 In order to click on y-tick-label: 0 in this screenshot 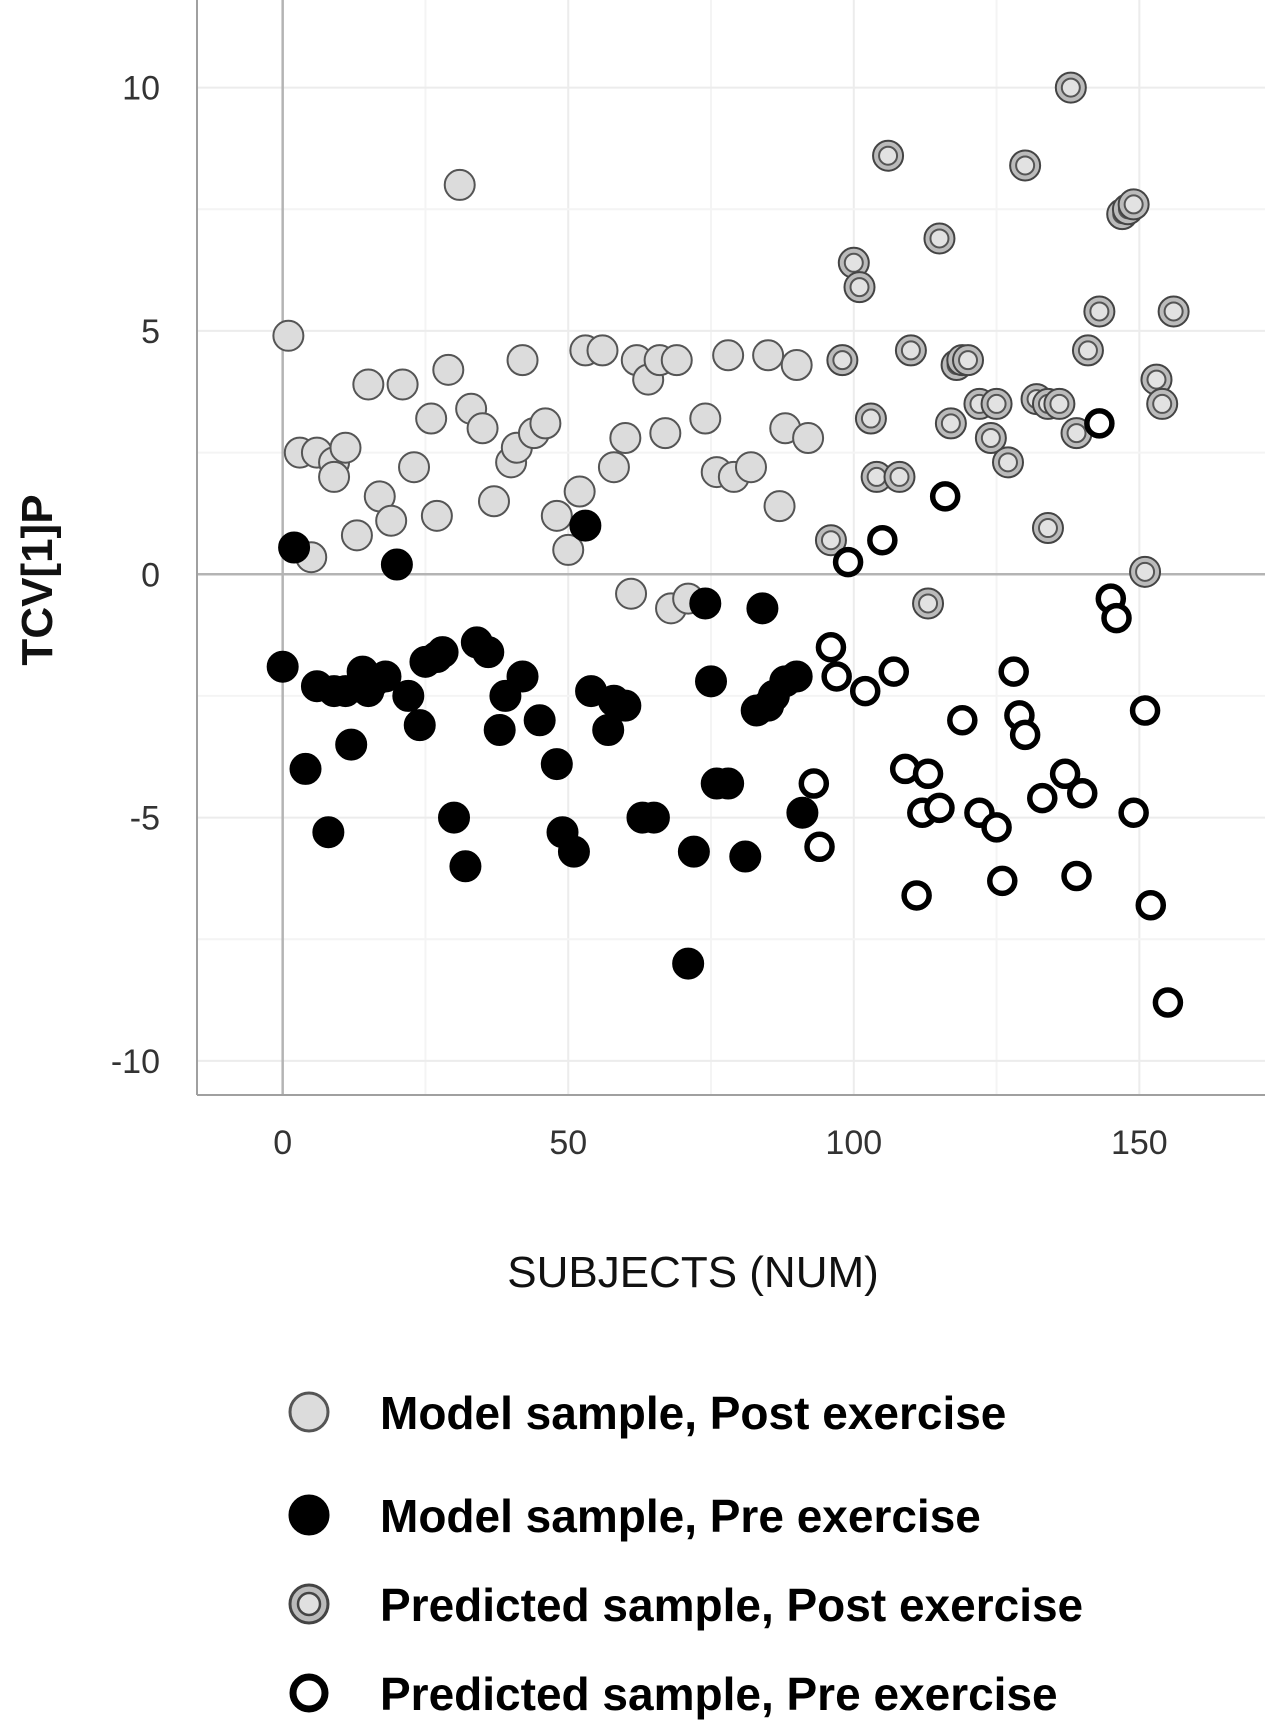, I will do `click(150, 575)`.